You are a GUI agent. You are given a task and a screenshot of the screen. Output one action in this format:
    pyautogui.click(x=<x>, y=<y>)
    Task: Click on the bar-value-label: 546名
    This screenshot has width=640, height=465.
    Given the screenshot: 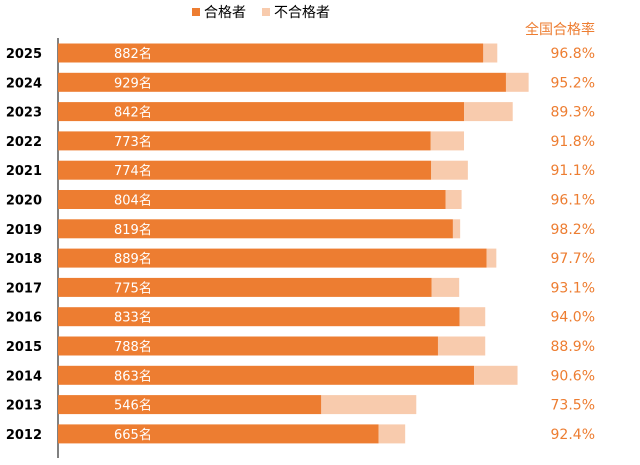 What is the action you would take?
    pyautogui.click(x=133, y=406)
    